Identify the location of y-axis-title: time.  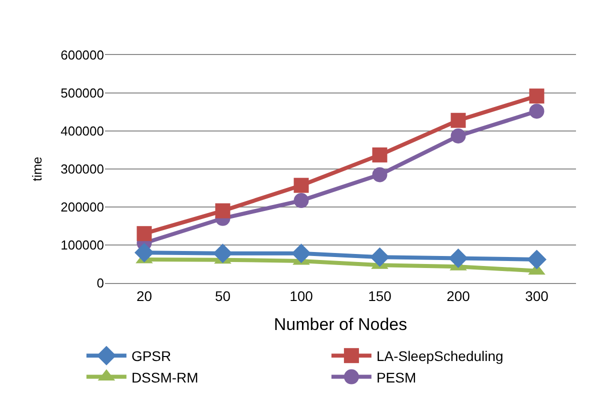
(37, 169).